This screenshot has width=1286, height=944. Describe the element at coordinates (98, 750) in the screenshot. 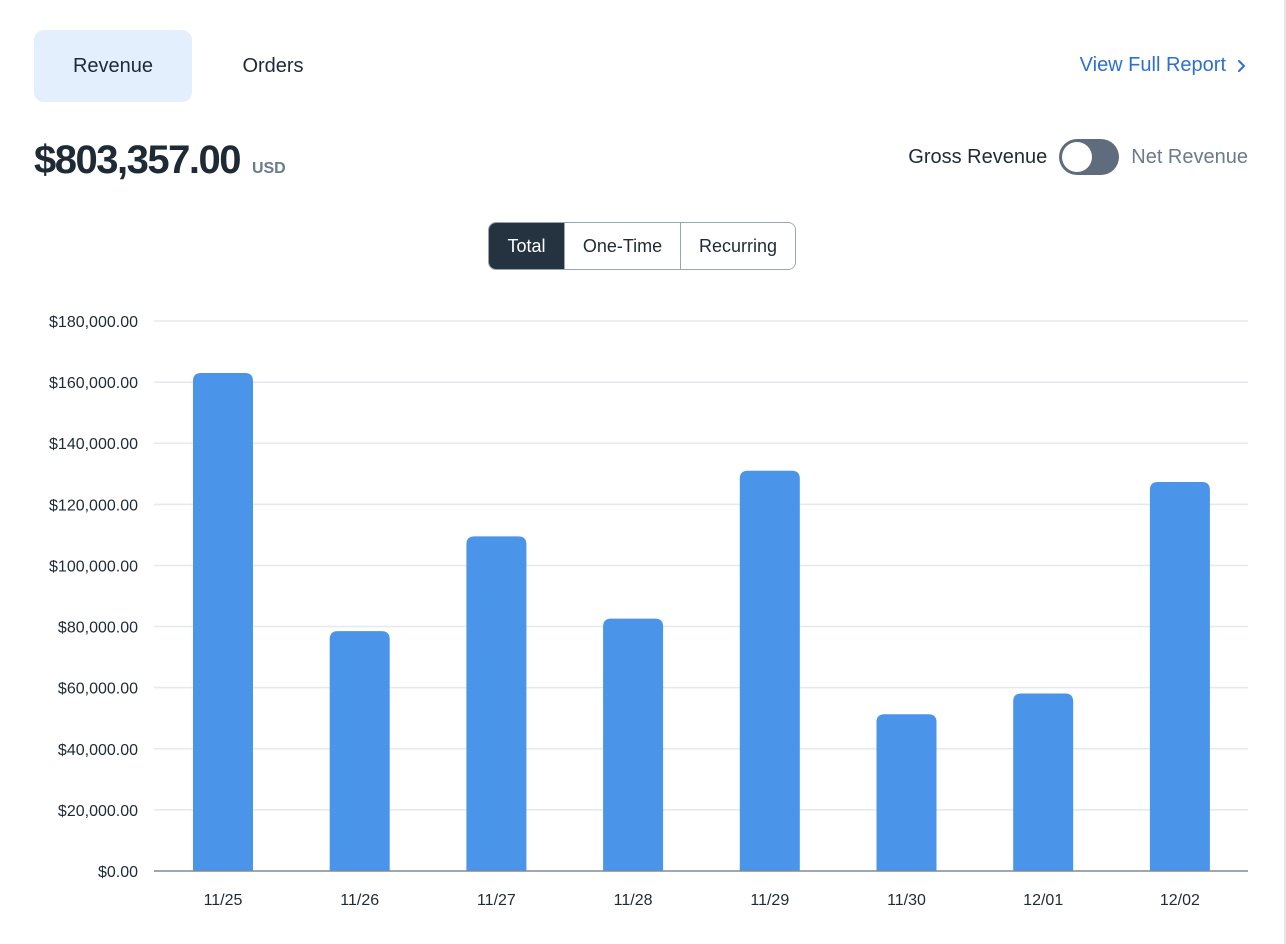

I see `y-tick-label: $40,000.00` at that location.